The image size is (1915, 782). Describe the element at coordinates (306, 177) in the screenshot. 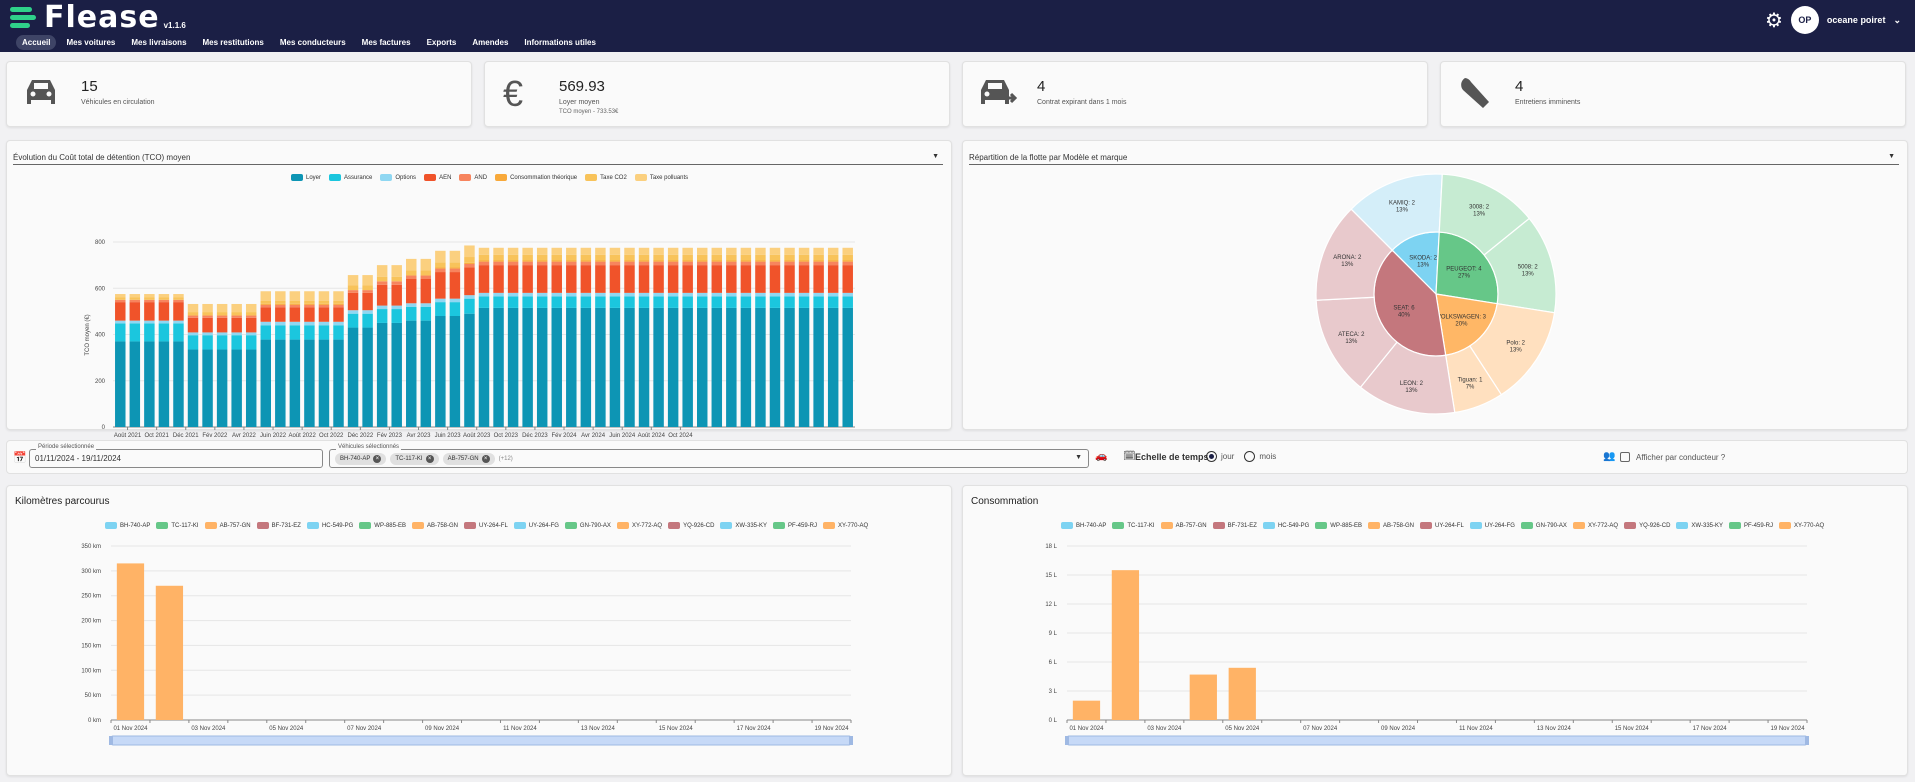

I see `legend-item: Loyer` at that location.